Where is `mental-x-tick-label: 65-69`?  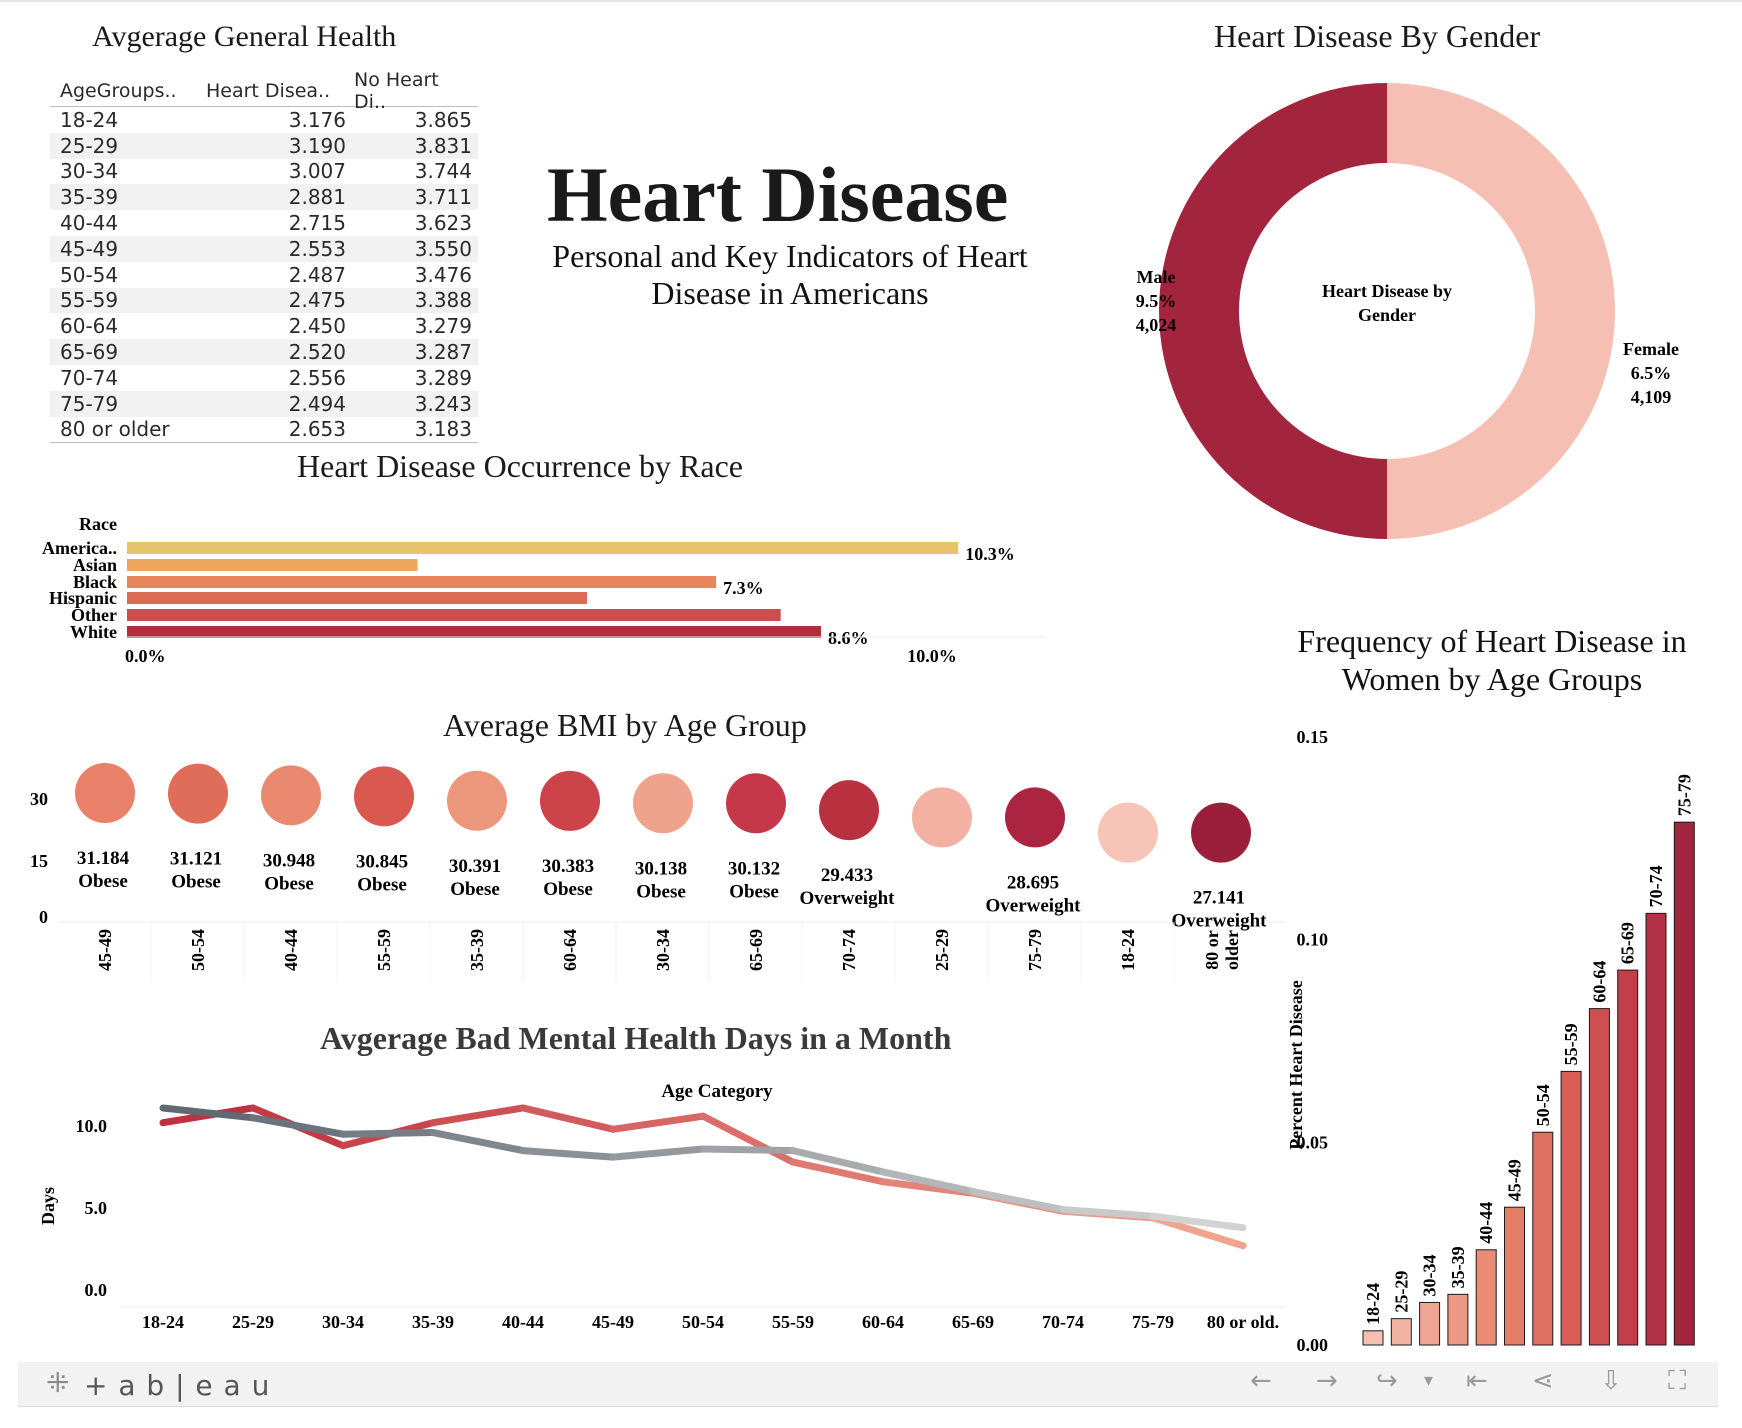
mental-x-tick-label: 65-69 is located at coordinates (973, 1322).